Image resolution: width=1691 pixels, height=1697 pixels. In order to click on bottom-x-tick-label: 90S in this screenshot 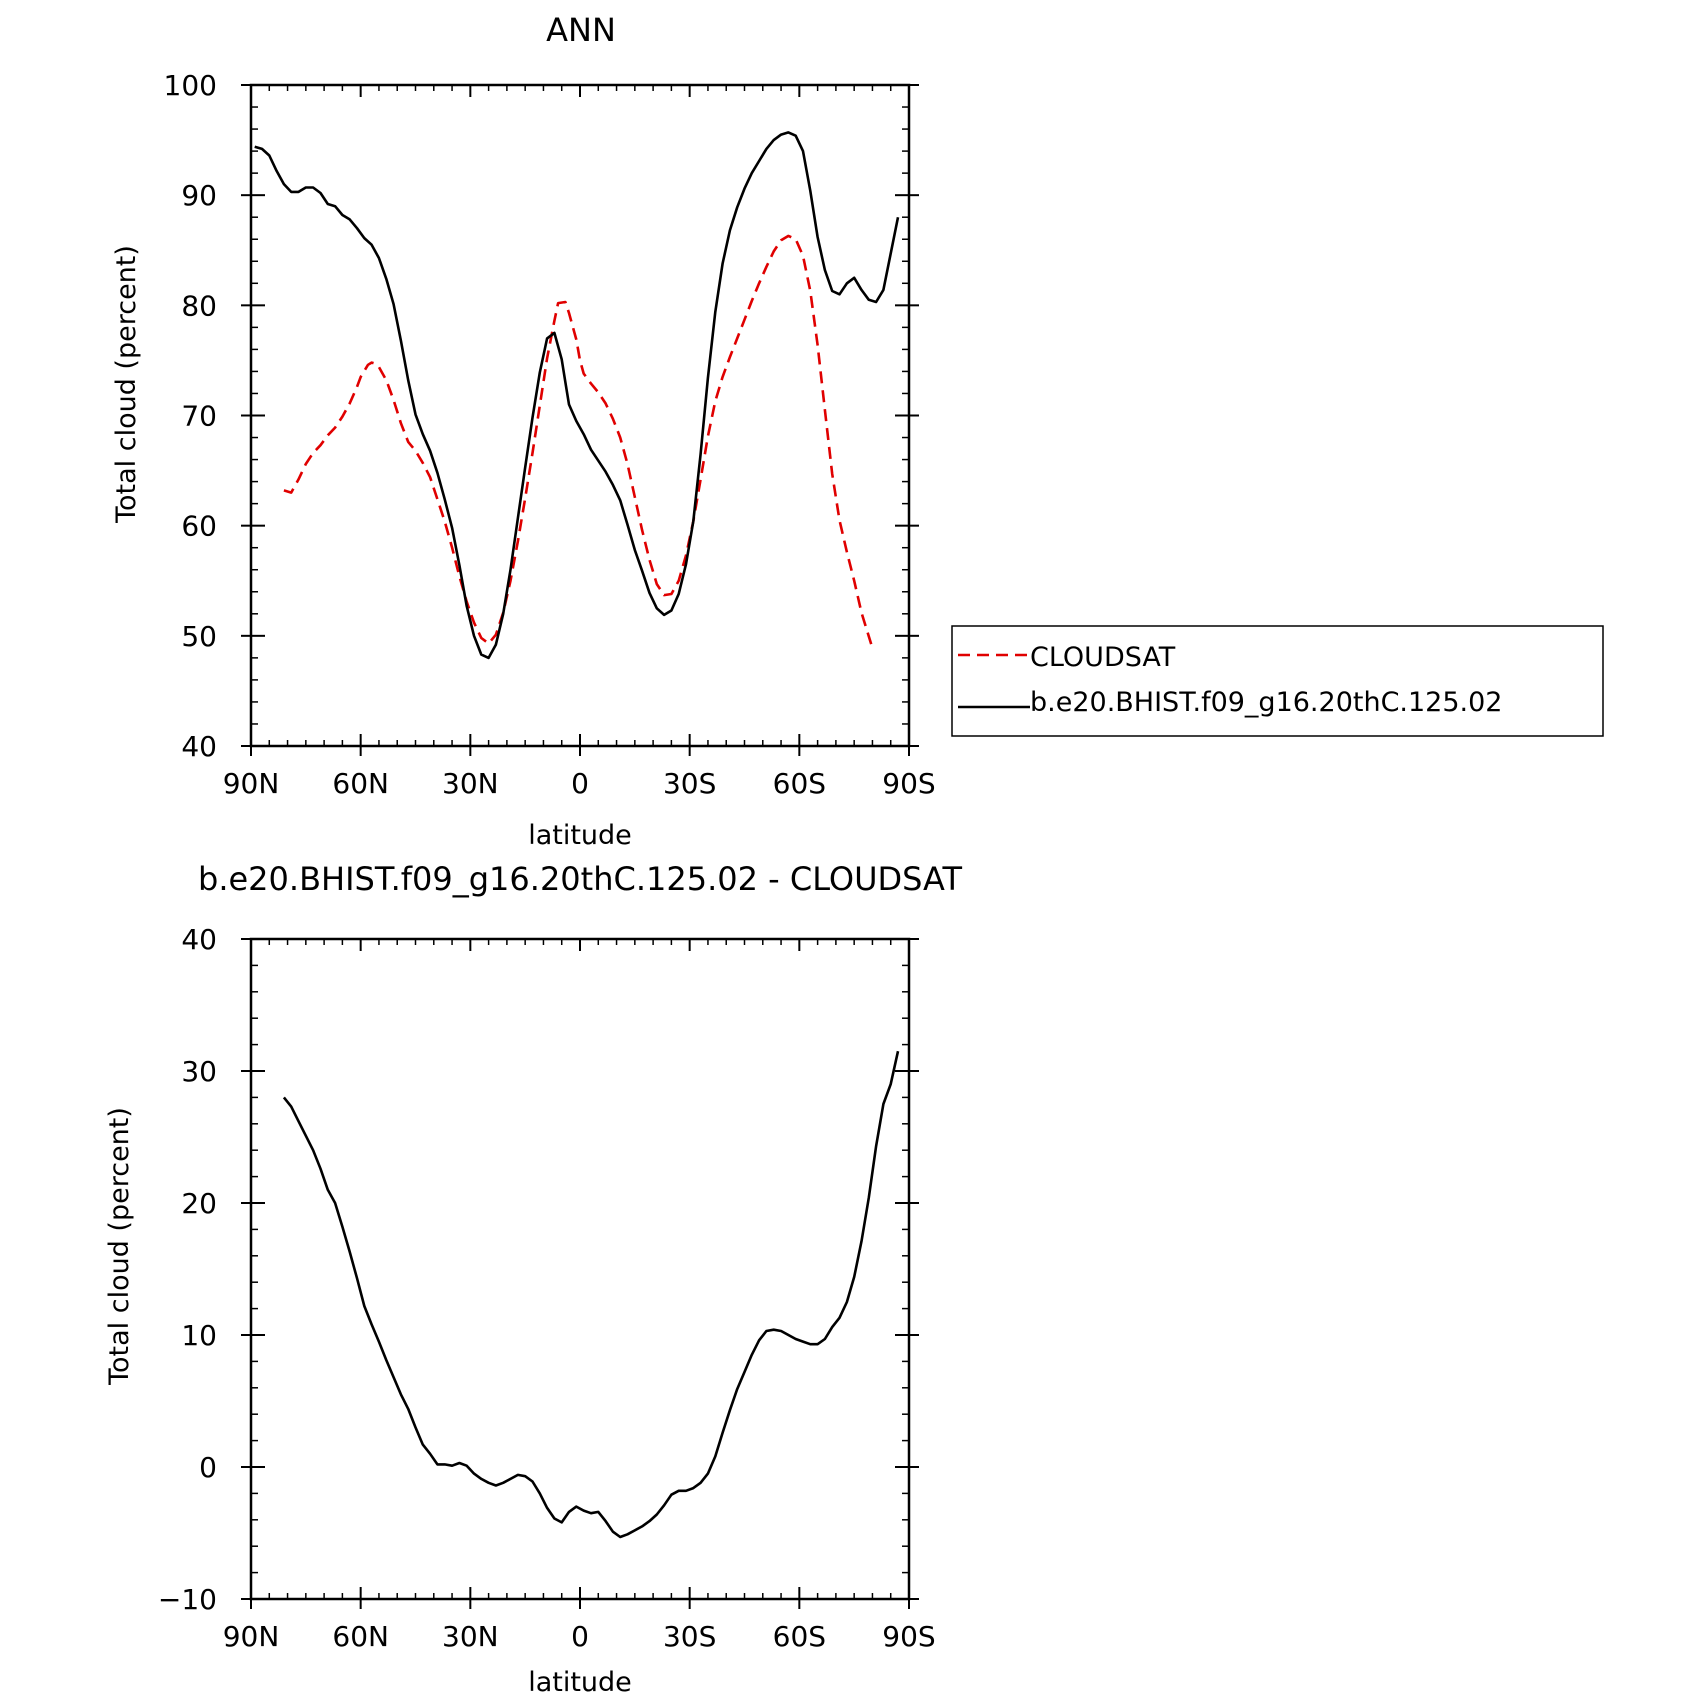, I will do `click(908, 1636)`.